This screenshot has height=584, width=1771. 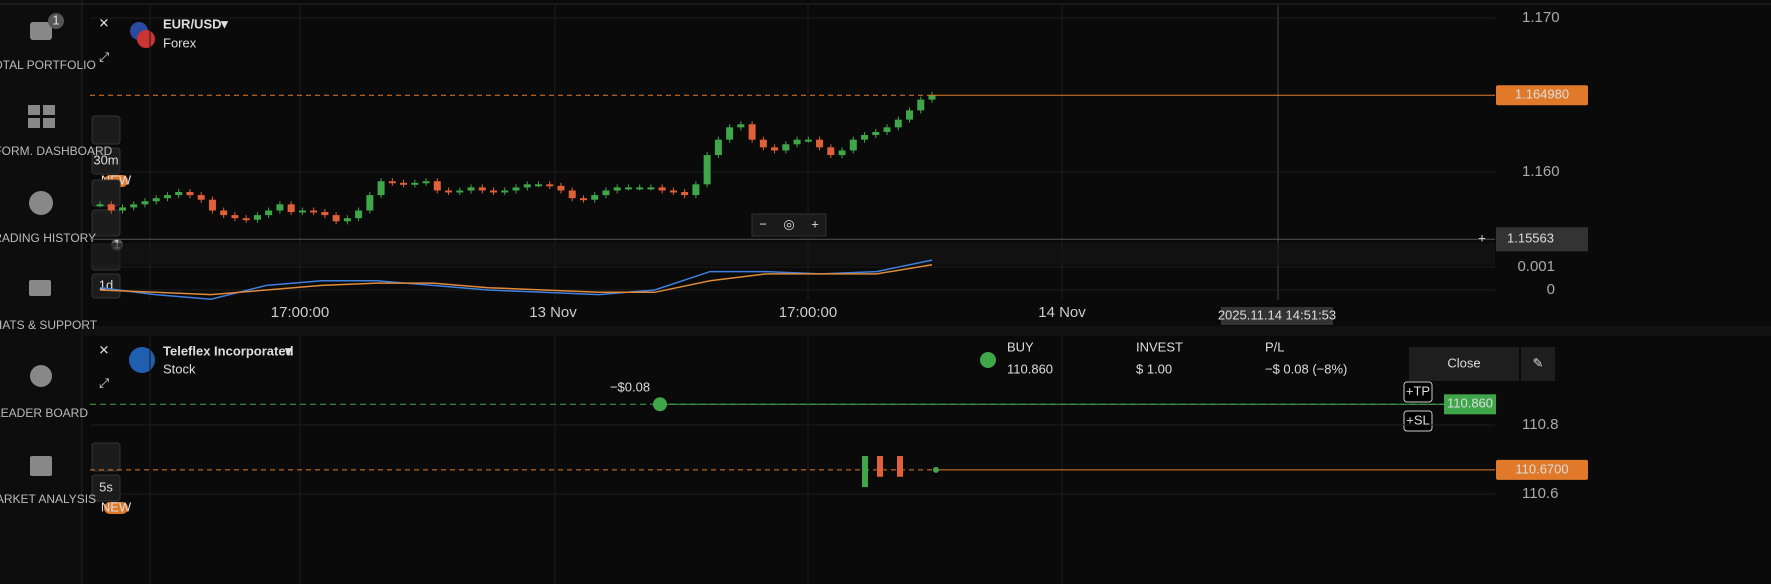 What do you see at coordinates (105, 159) in the screenshot?
I see `timeframe: 30m` at bounding box center [105, 159].